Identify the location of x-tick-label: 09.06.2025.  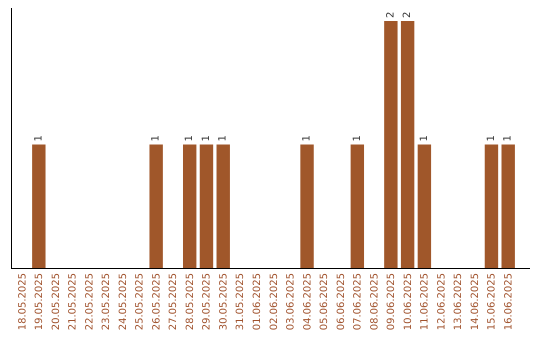
(392, 301).